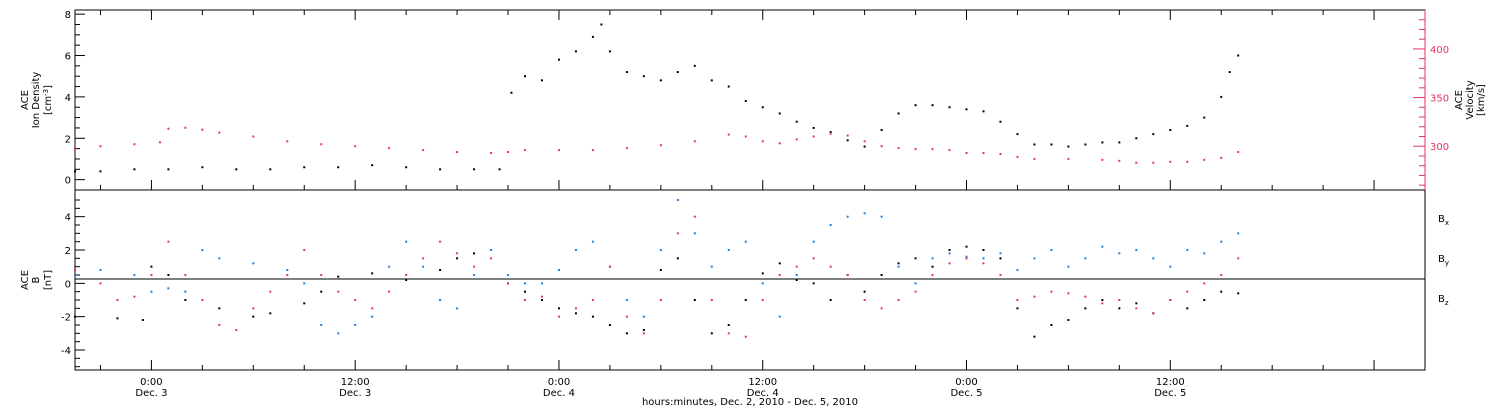 The height and width of the screenshot is (410, 1500). I want to click on bfield-tick-label: -4, so click(66, 351).